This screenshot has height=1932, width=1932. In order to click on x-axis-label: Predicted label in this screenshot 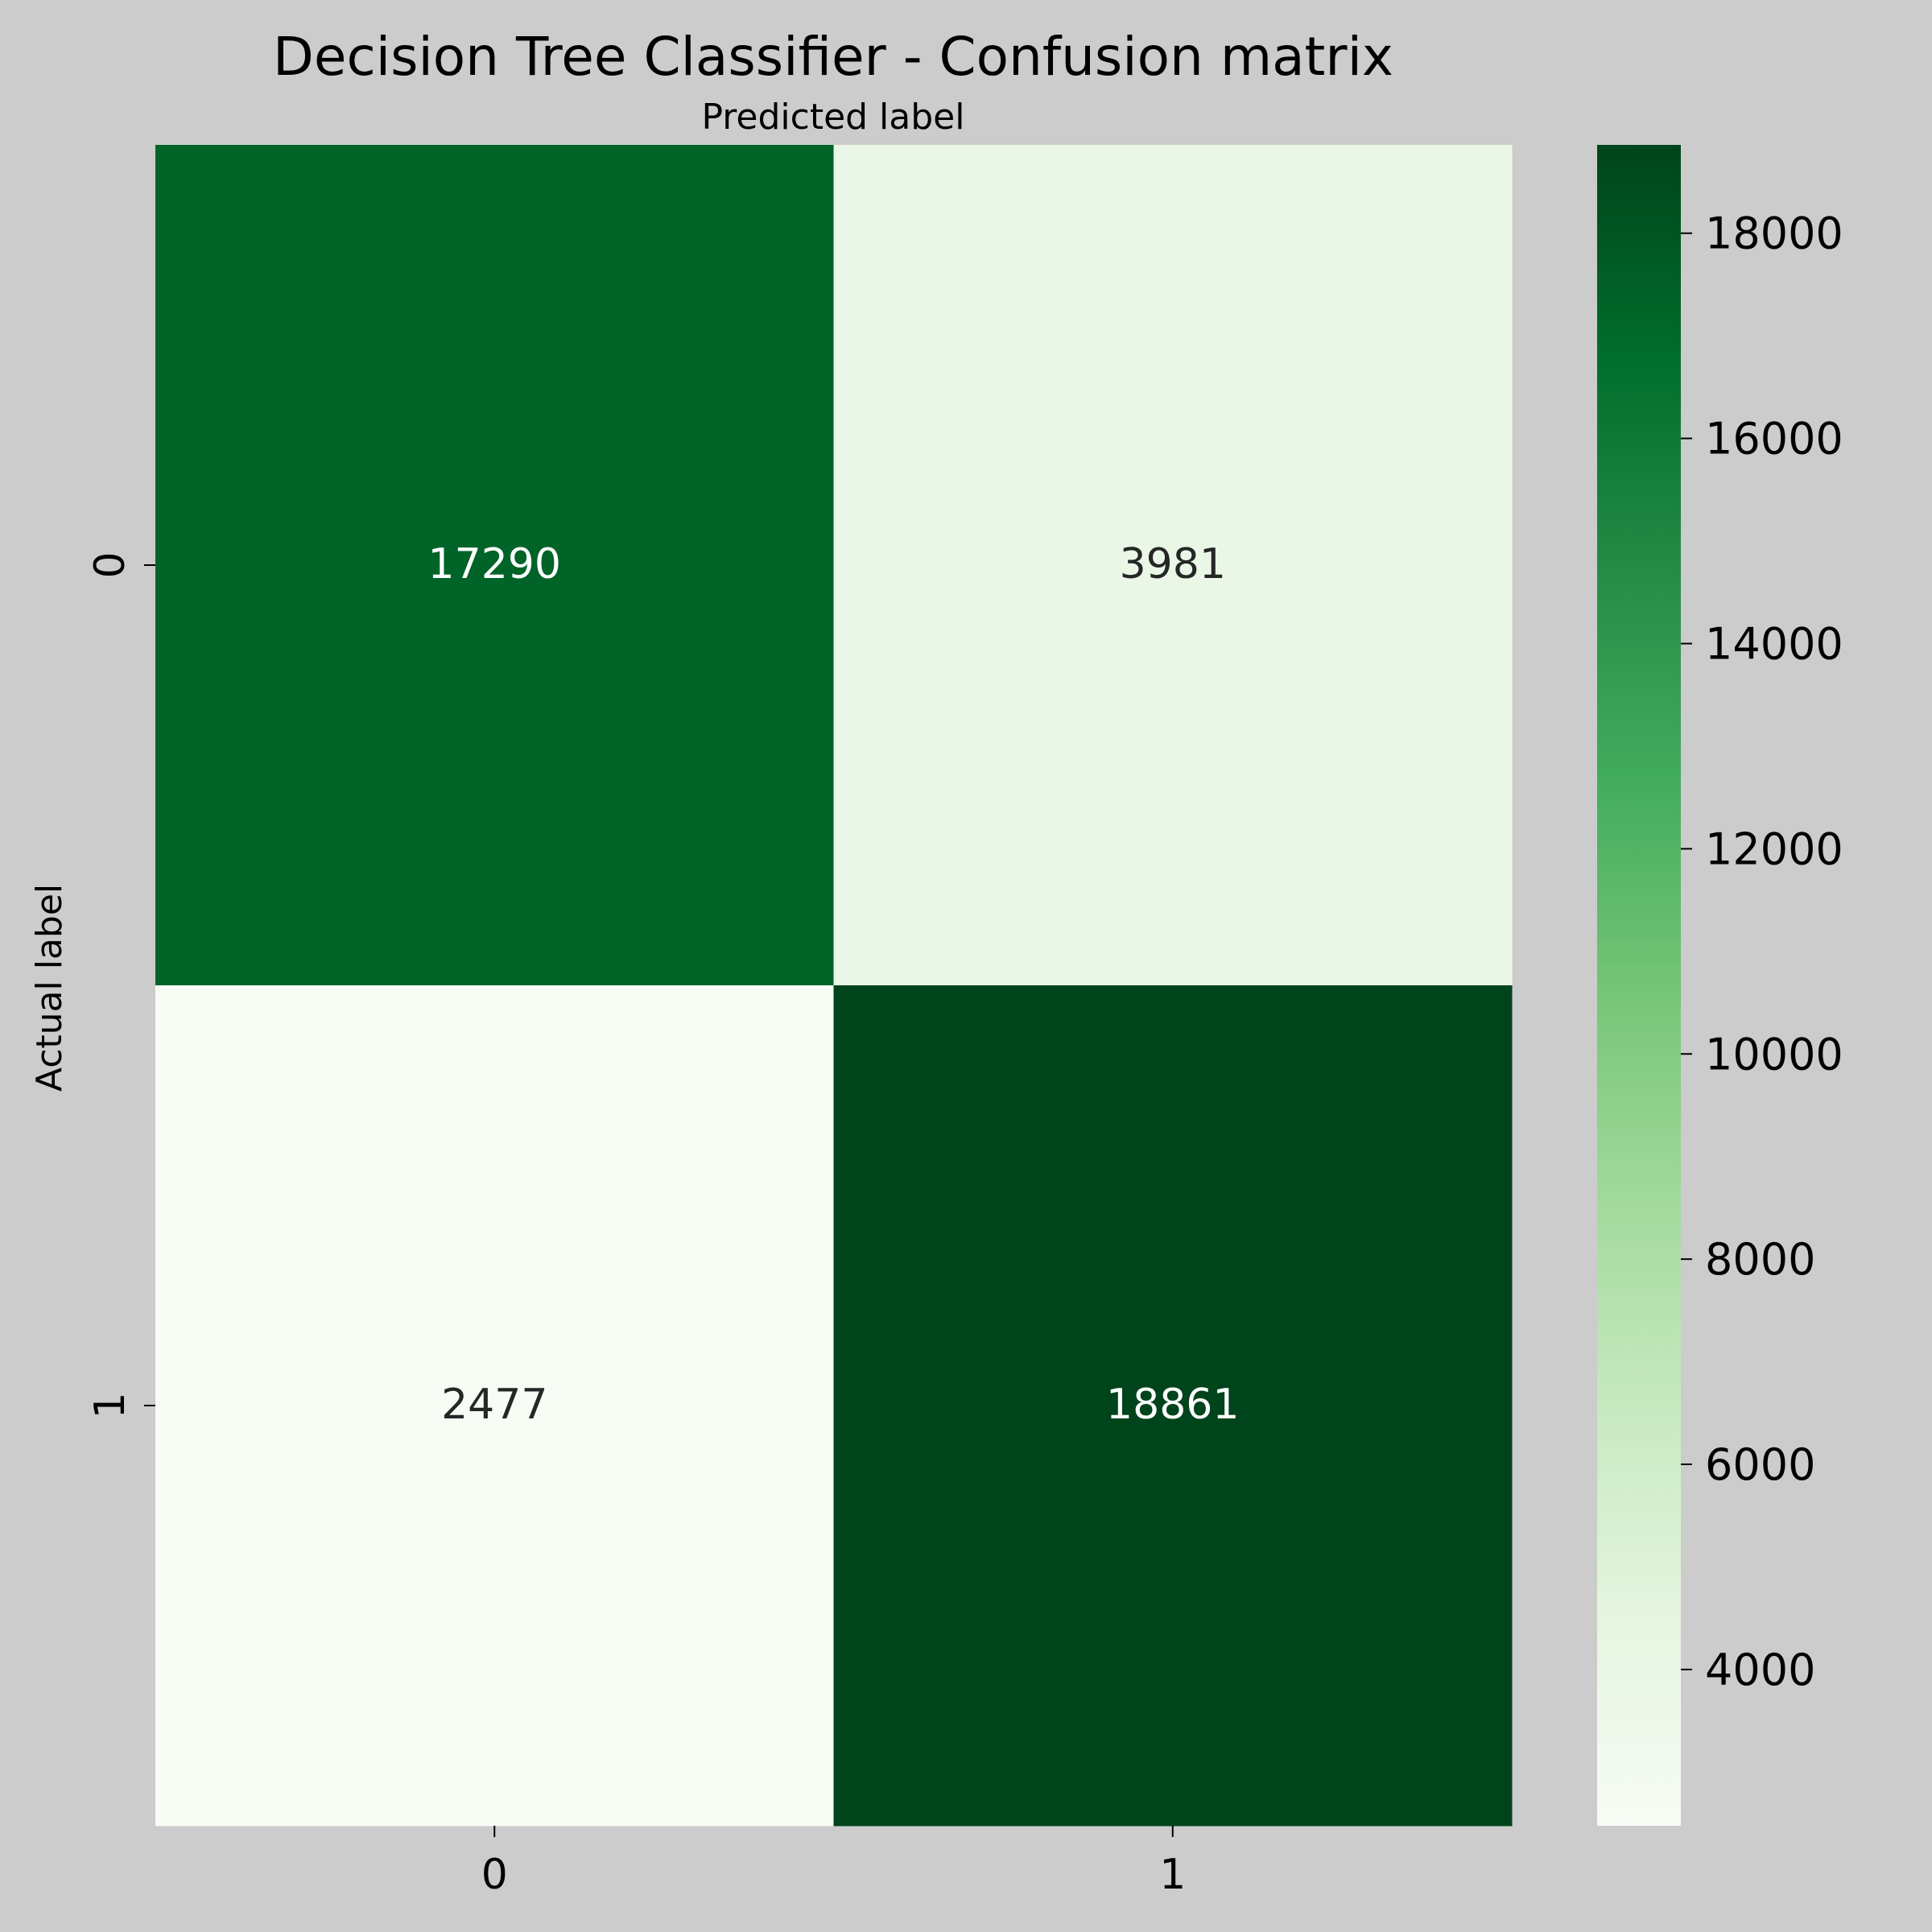, I will do `click(833, 117)`.